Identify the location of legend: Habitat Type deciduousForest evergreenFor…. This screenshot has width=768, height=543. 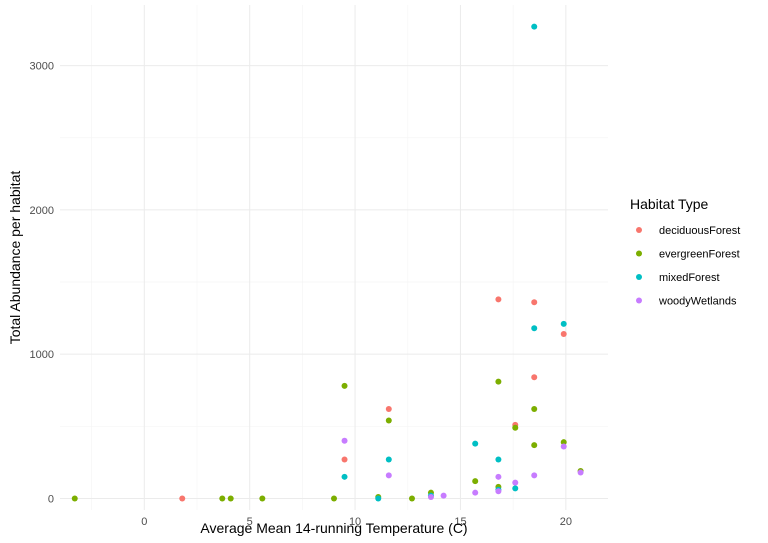
(685, 252).